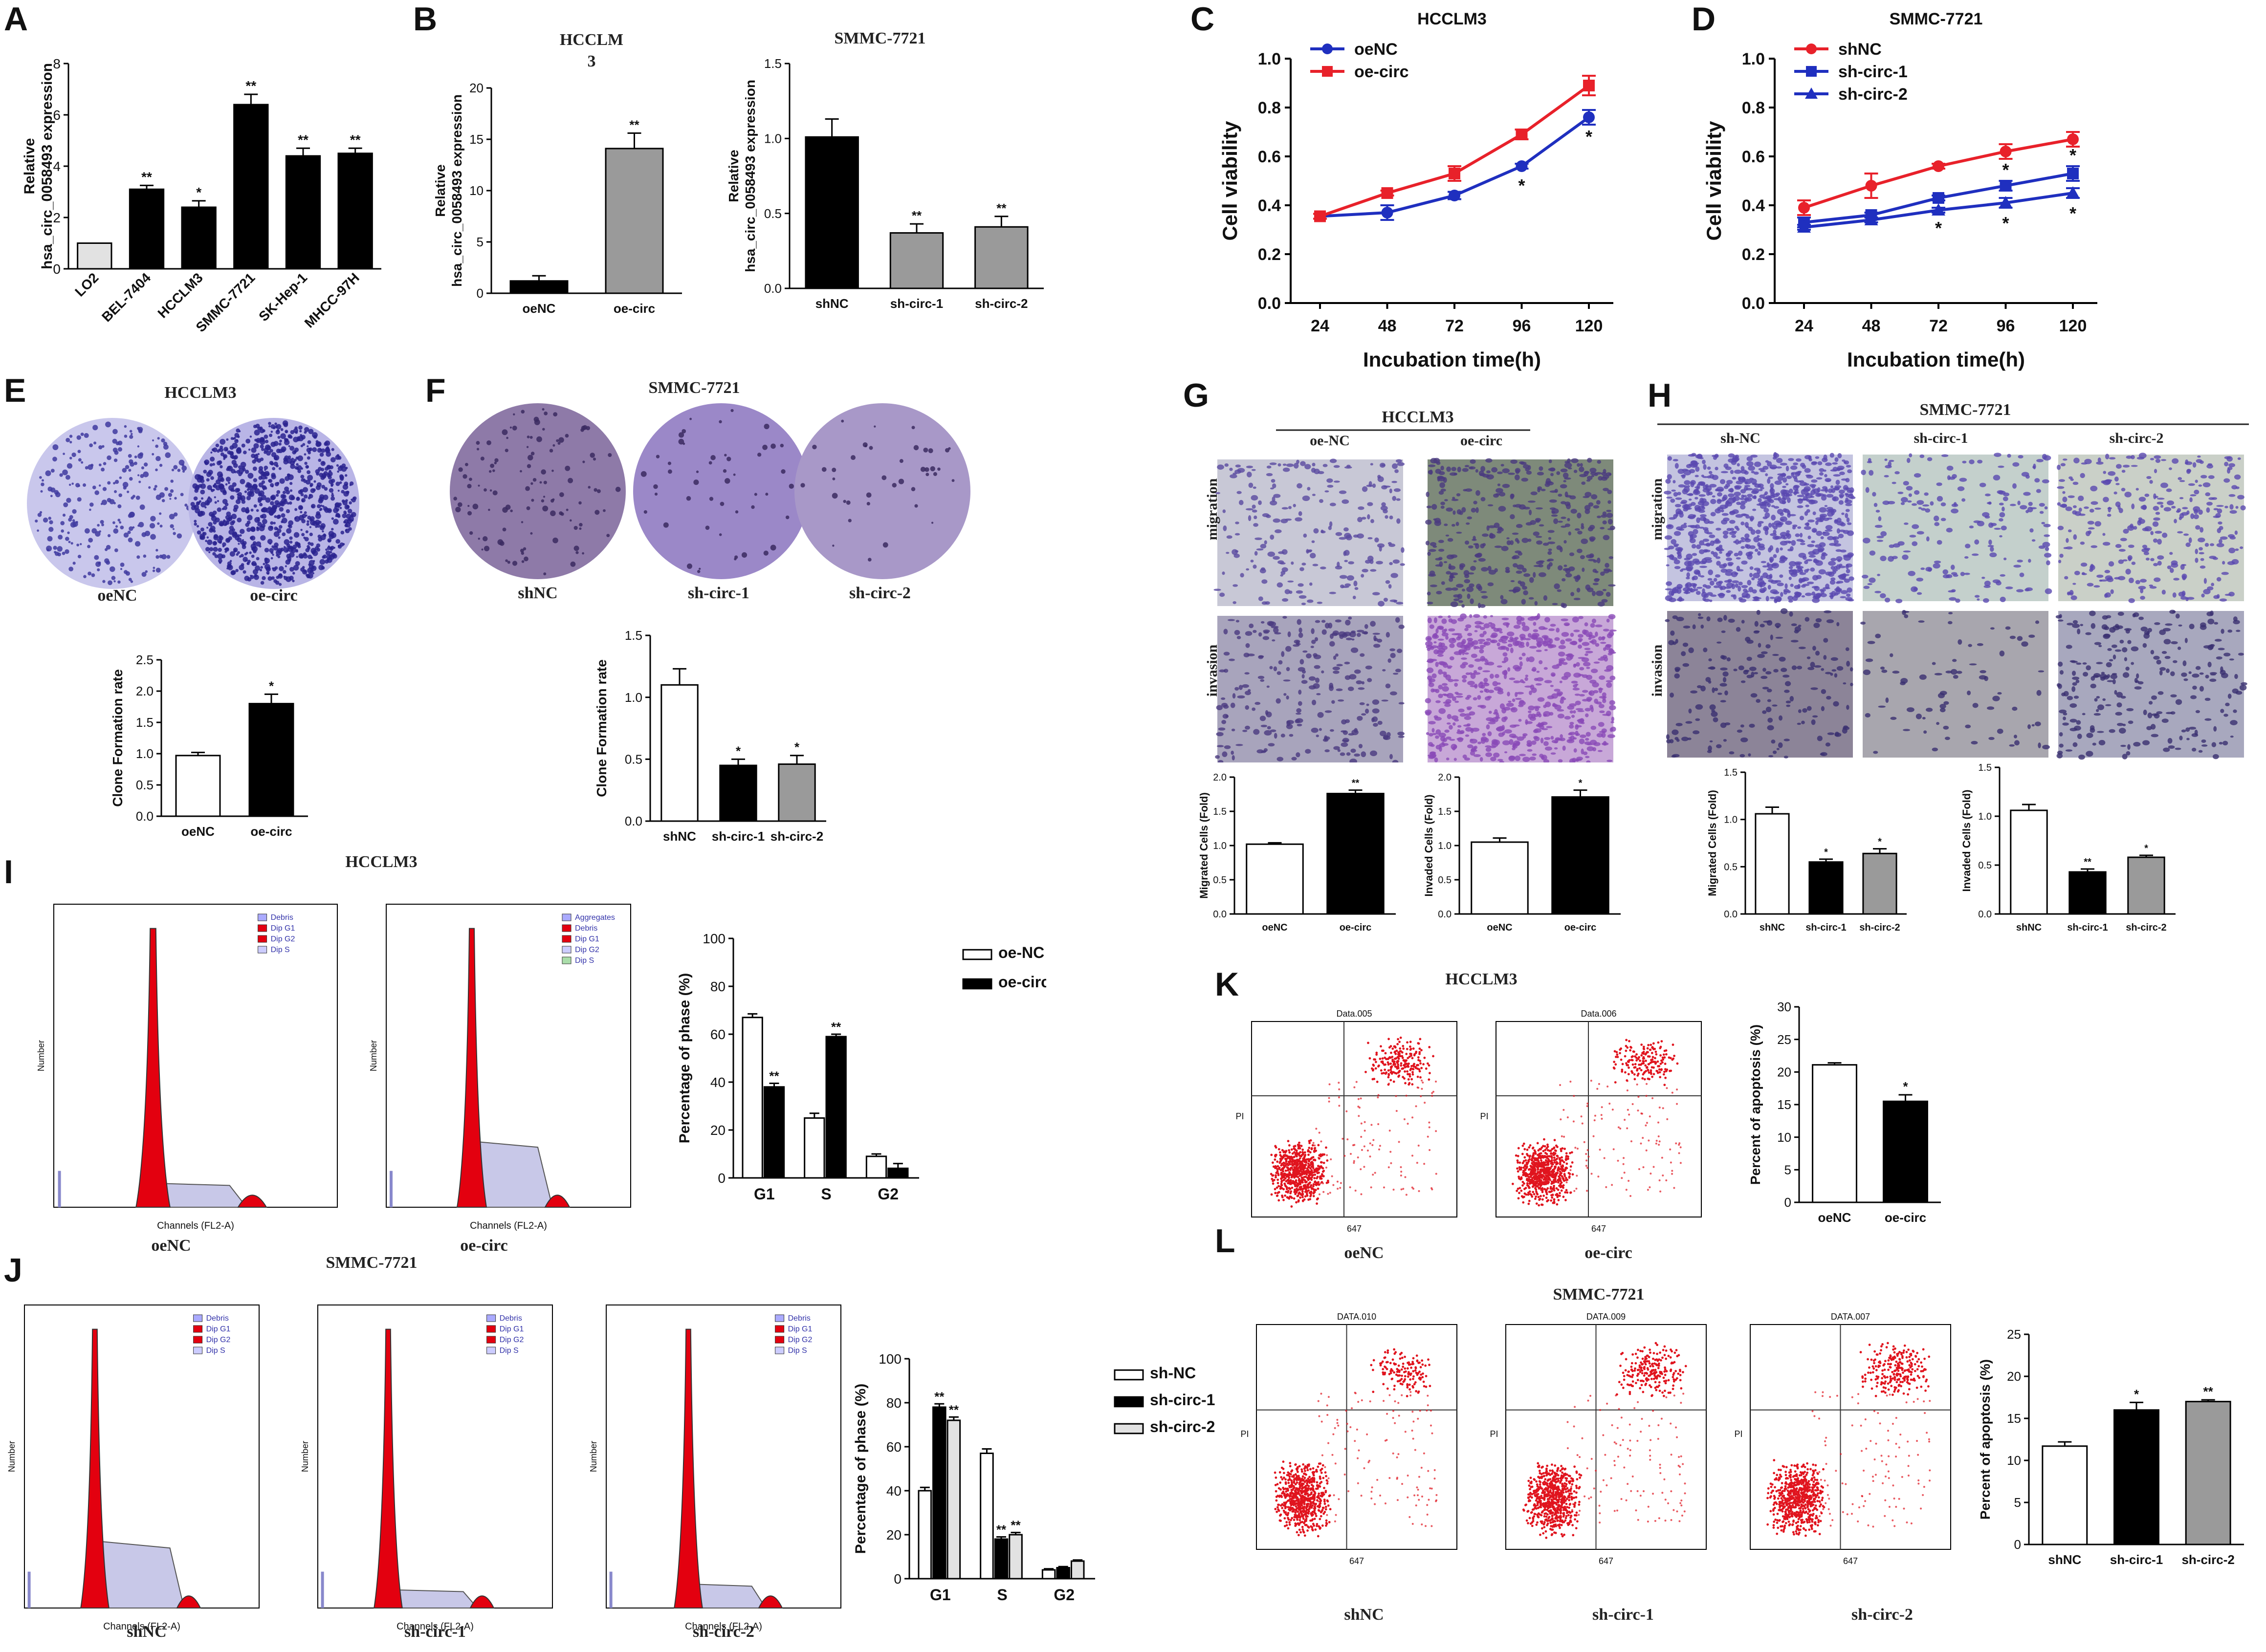 This screenshot has width=2266, height=1652. What do you see at coordinates (1825, 927) in the screenshot?
I see `x-tick-label: sh-circ-1` at bounding box center [1825, 927].